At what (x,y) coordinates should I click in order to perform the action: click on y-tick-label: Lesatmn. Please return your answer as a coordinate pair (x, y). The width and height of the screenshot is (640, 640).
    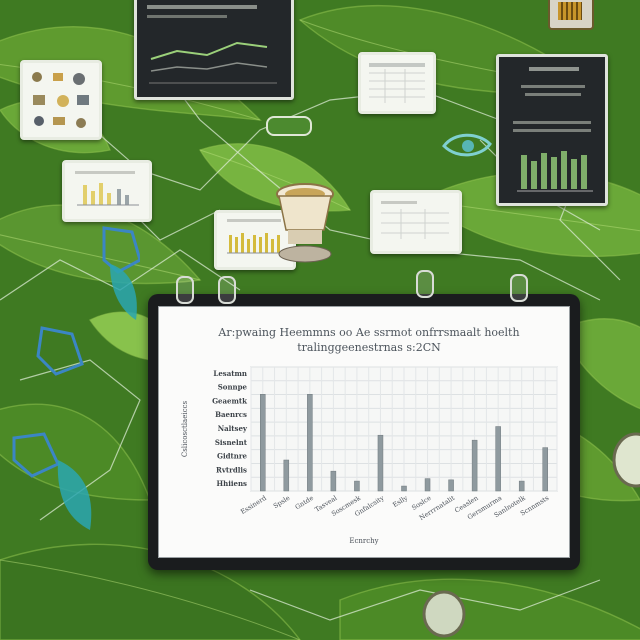
    Looking at the image, I should click on (230, 373).